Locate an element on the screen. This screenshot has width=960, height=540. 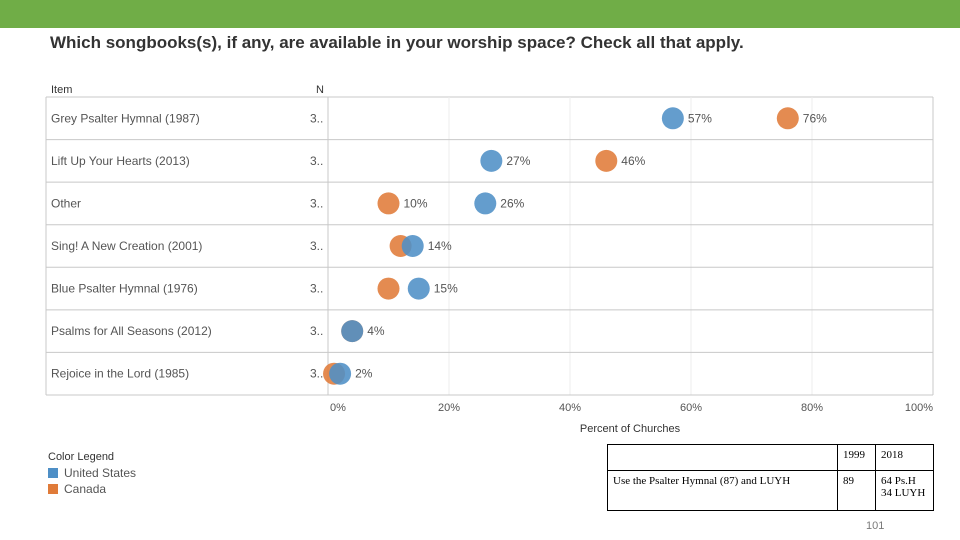
legend-item-united-states: United States is located at coordinates (92, 473).